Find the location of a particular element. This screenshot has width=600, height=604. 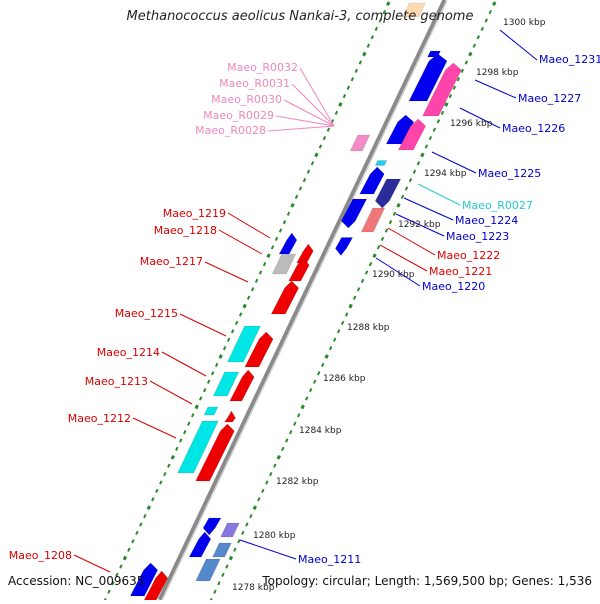

gene-label: Maeo_1214 is located at coordinates (128, 352).